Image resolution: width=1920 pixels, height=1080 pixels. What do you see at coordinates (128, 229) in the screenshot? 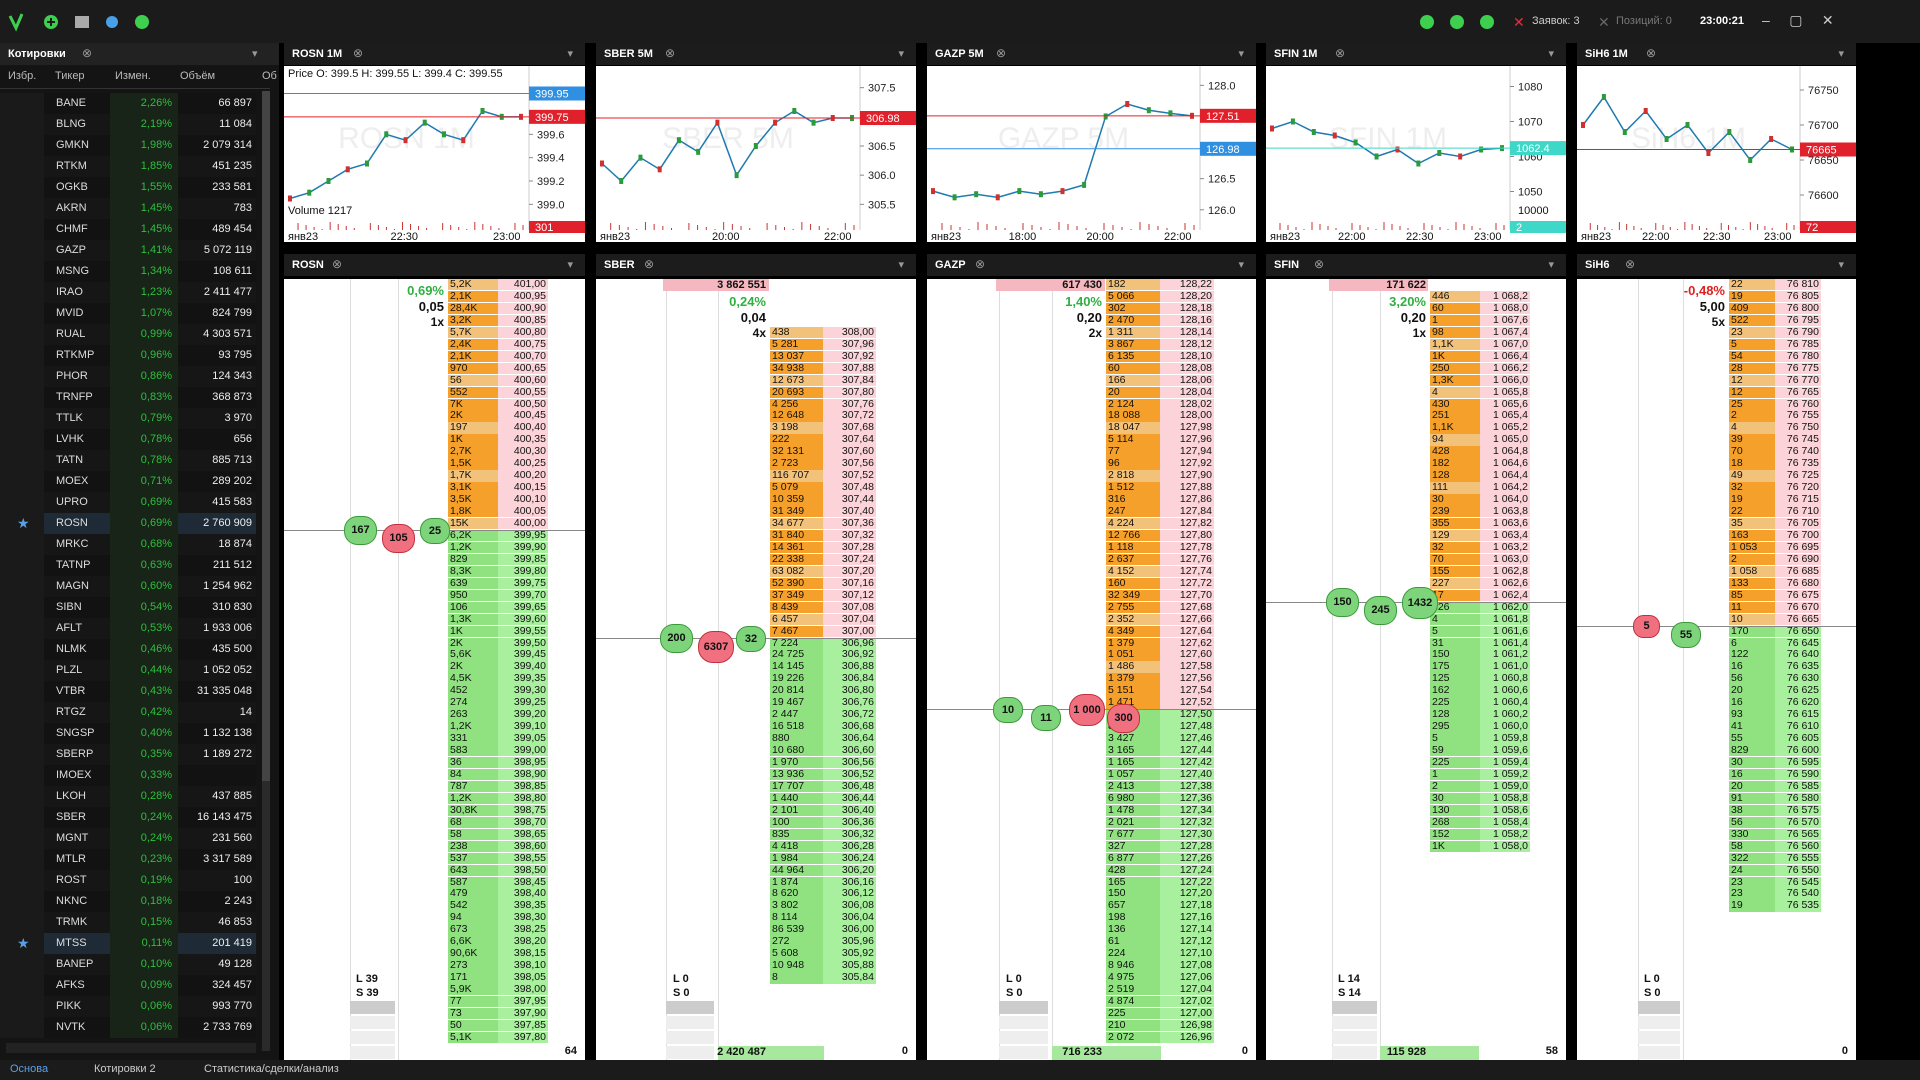
I see `quote-row: CHMF 1,45% 489 454` at bounding box center [128, 229].